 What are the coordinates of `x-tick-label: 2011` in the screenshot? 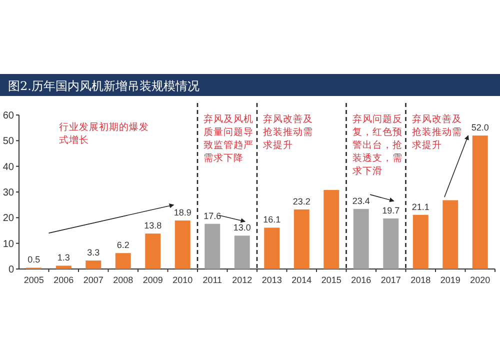 It's located at (212, 280).